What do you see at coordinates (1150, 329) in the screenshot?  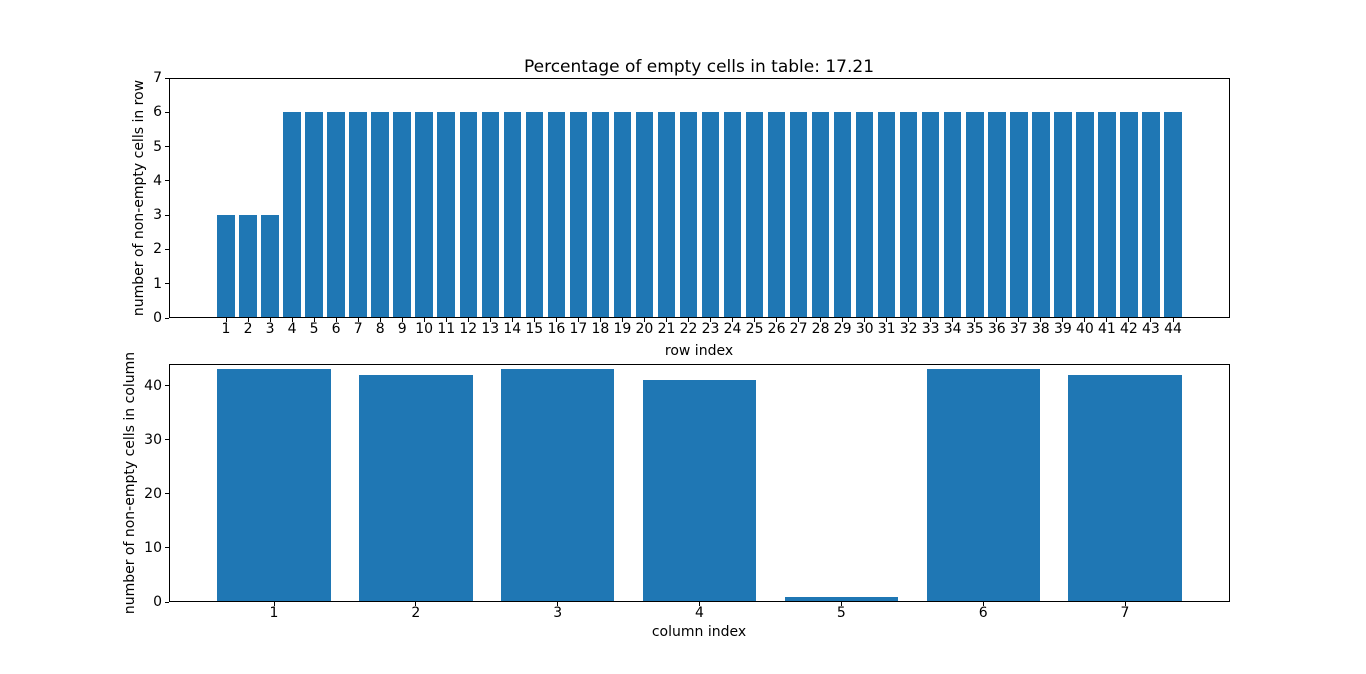 I see `x-tick-label: 43` at bounding box center [1150, 329].